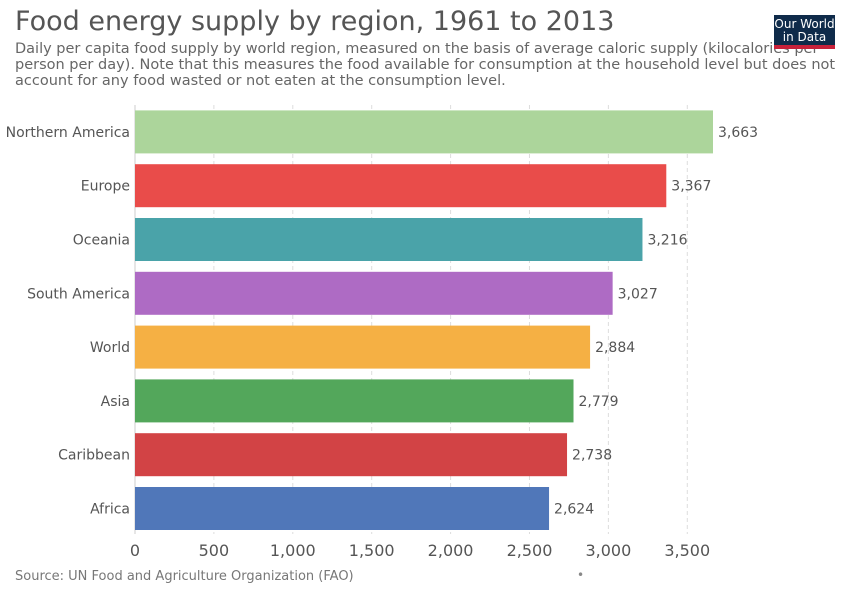  Describe the element at coordinates (574, 510) in the screenshot. I see `value-label-africa: 2,624` at that location.